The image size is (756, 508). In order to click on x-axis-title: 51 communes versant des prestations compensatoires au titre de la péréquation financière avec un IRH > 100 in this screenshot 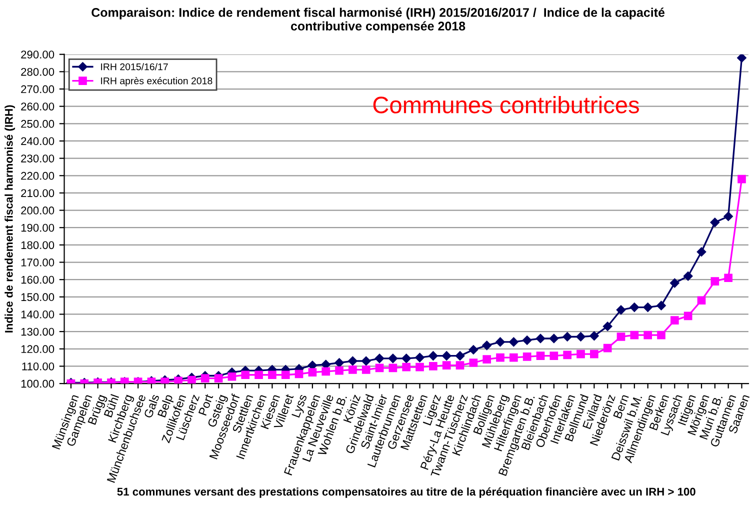, I will do `click(406, 492)`.